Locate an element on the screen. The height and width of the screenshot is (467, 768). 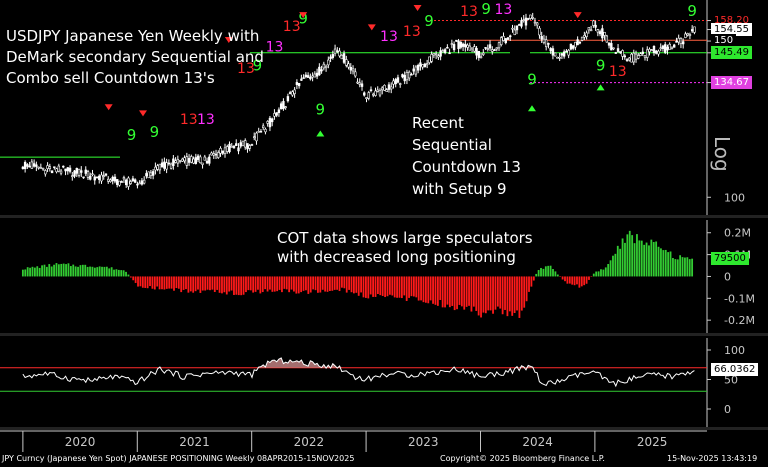
x-tick-label: 2021 is located at coordinates (194, 442).